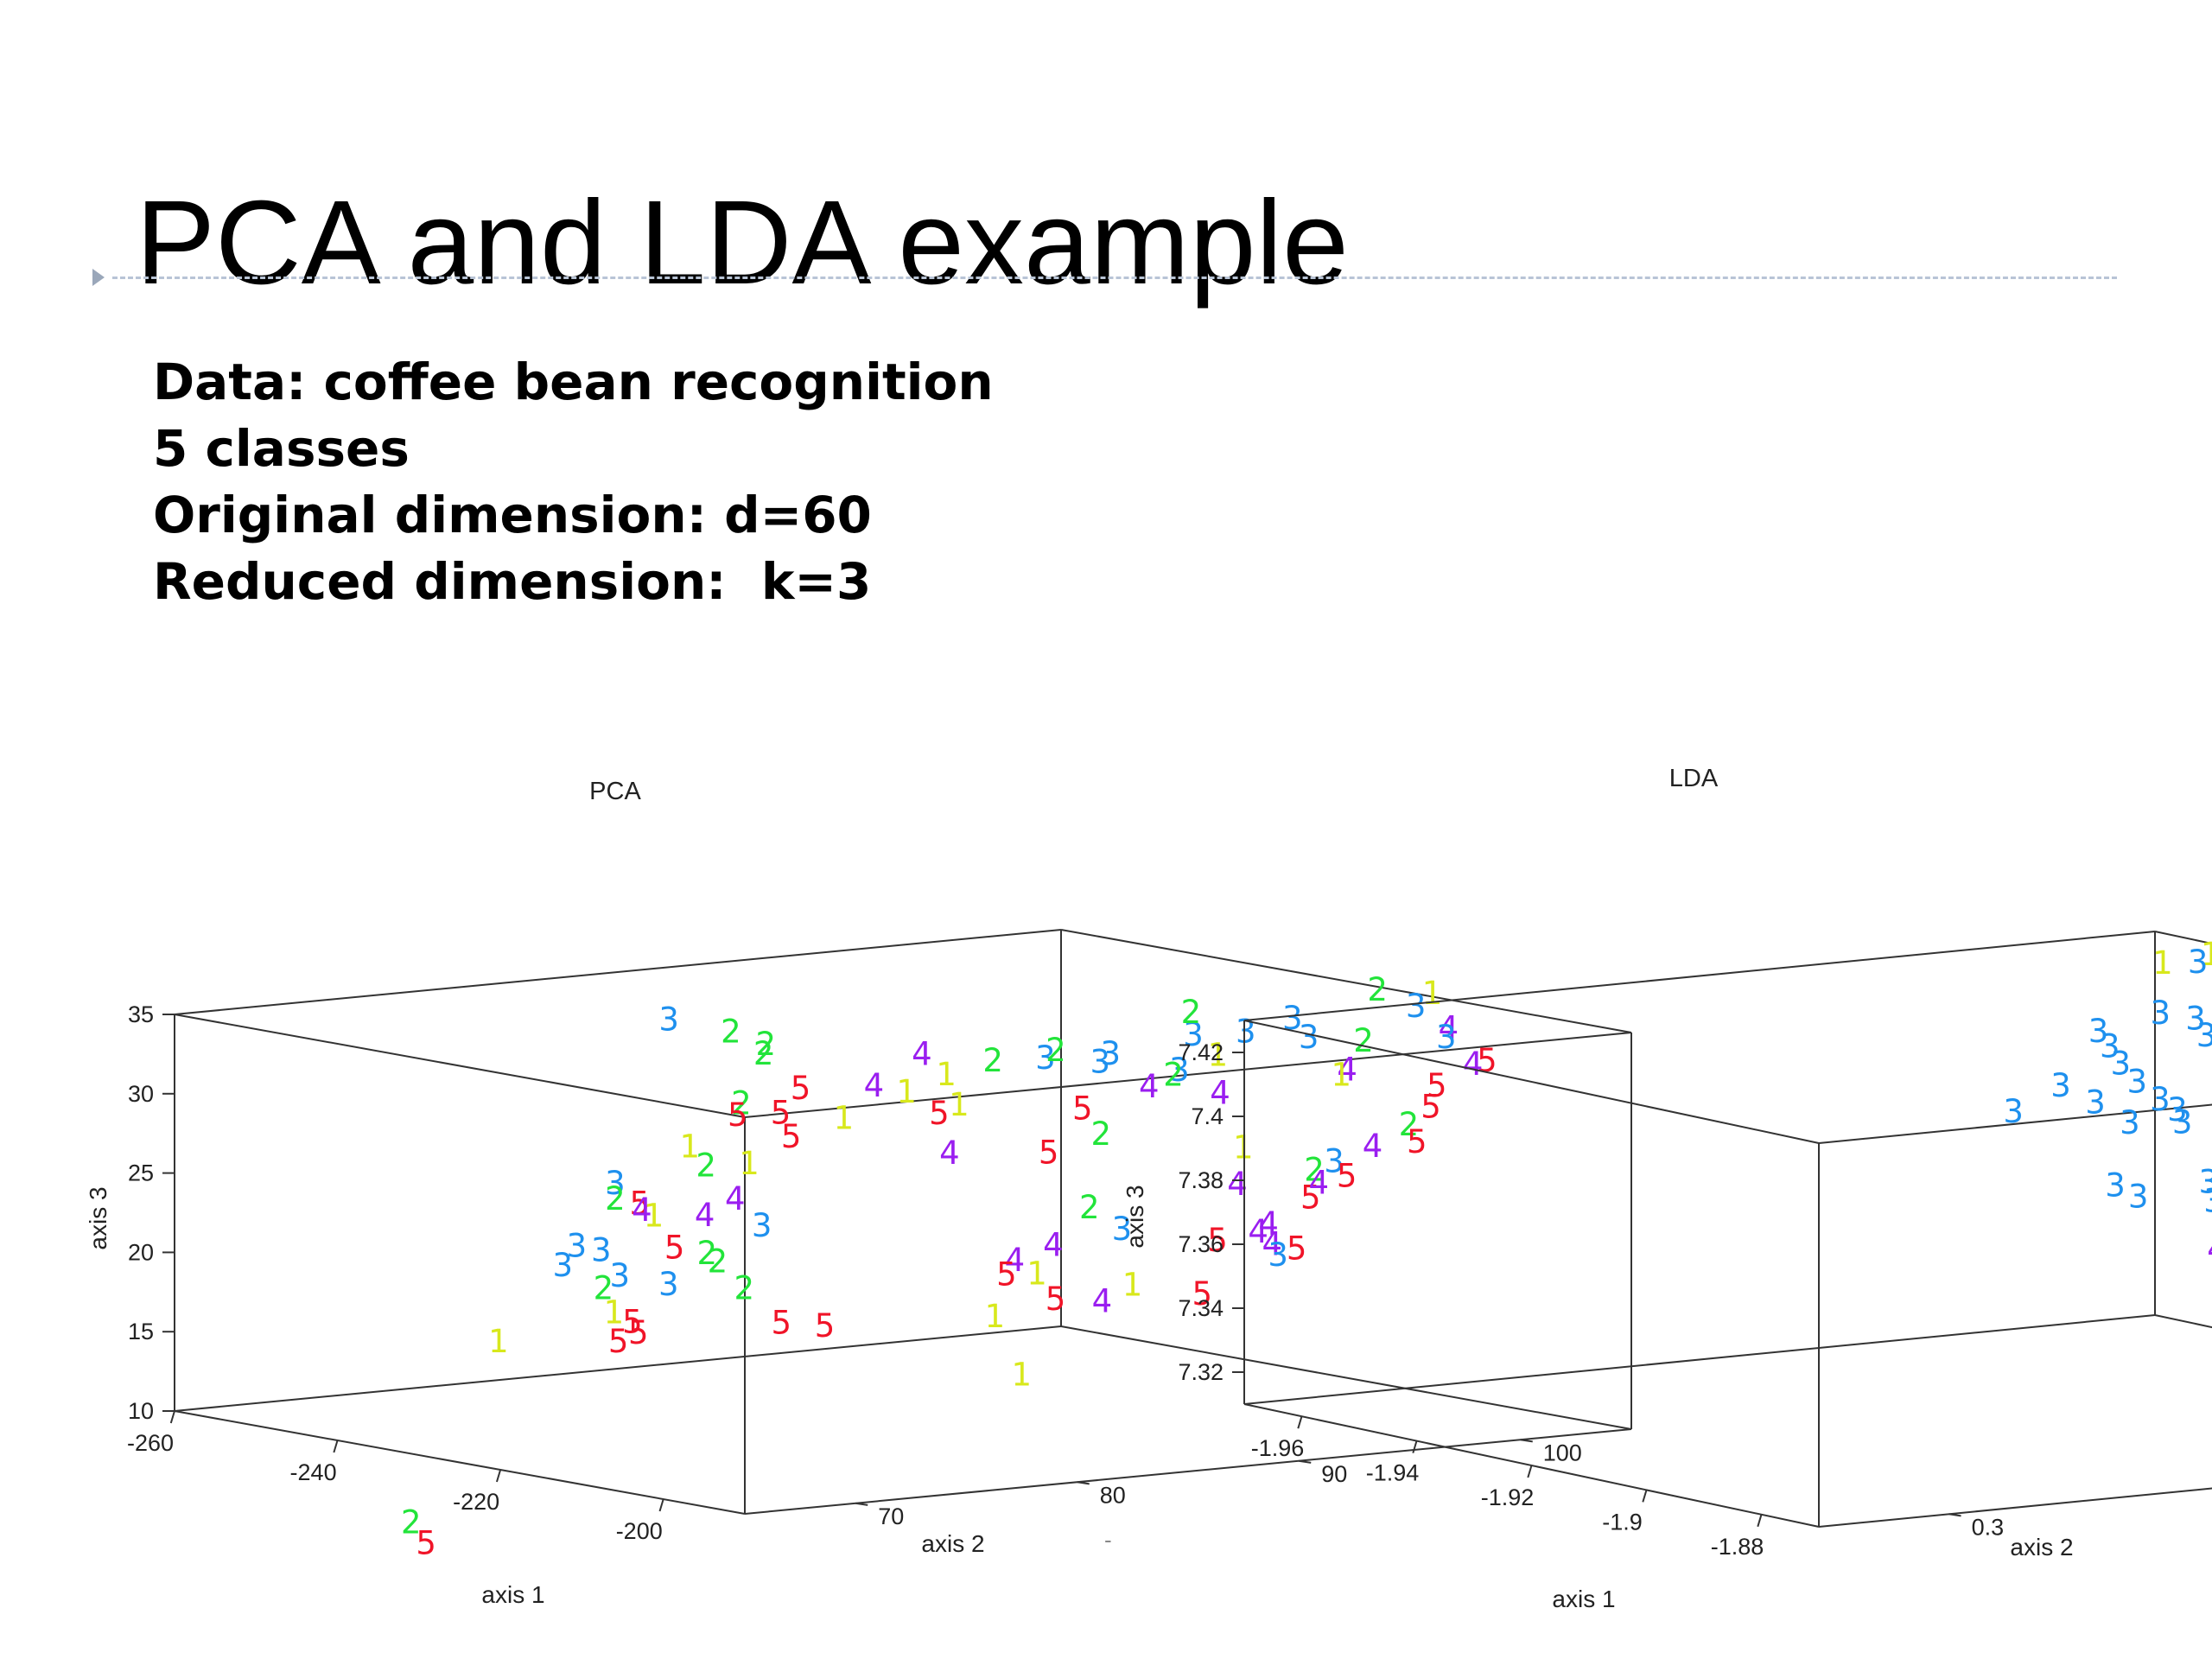  I want to click on lda-z-tick-label: 7.36, so click(1201, 1244).